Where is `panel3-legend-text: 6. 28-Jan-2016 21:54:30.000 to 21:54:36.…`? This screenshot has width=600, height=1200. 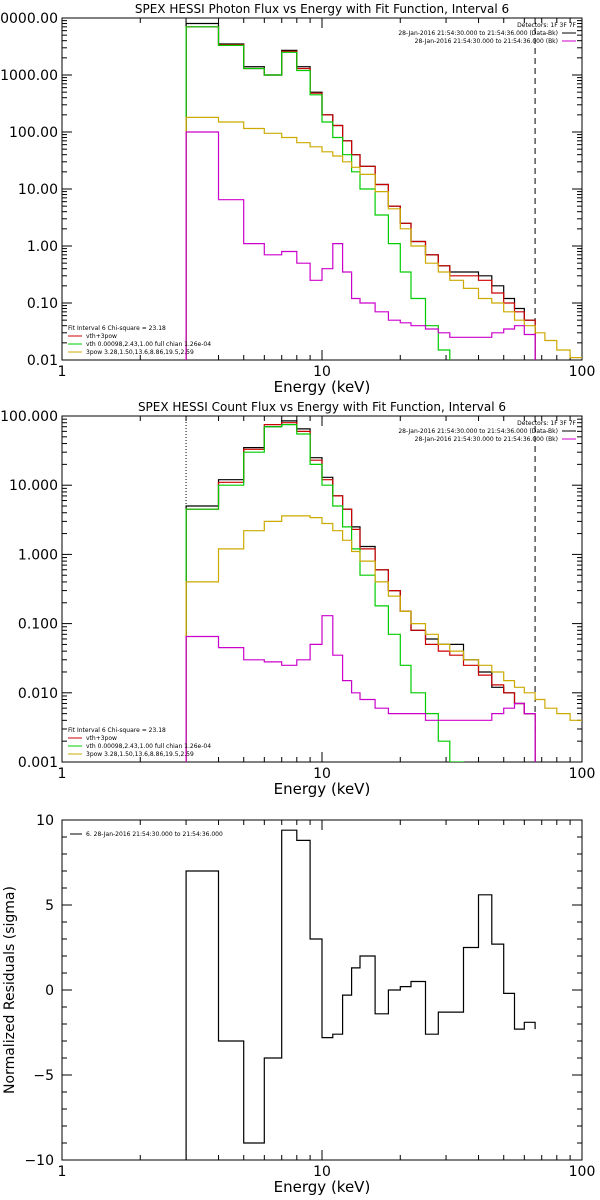
panel3-legend-text: 6. 28-Jan-2016 21:54:30.000 to 21:54:36.… is located at coordinates (154, 834).